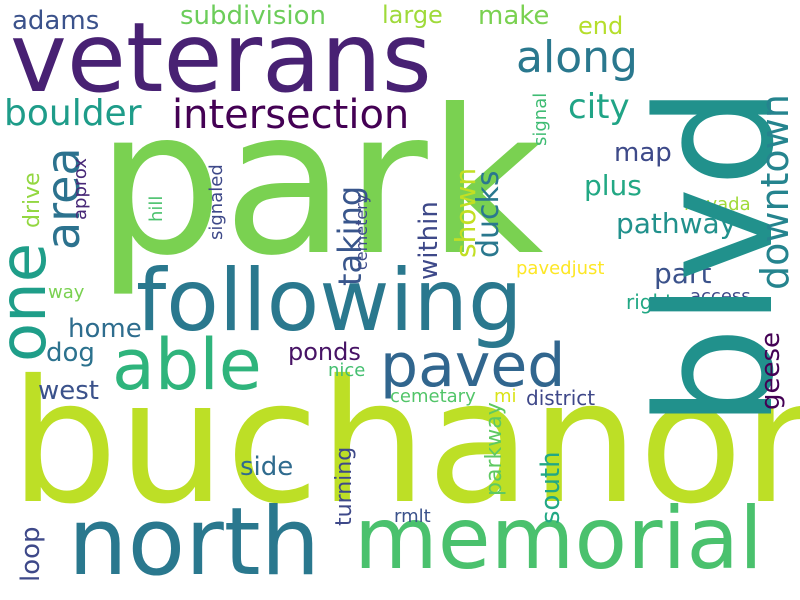 This screenshot has width=800, height=600. What do you see at coordinates (324, 352) in the screenshot?
I see `word-ponds: ponds` at bounding box center [324, 352].